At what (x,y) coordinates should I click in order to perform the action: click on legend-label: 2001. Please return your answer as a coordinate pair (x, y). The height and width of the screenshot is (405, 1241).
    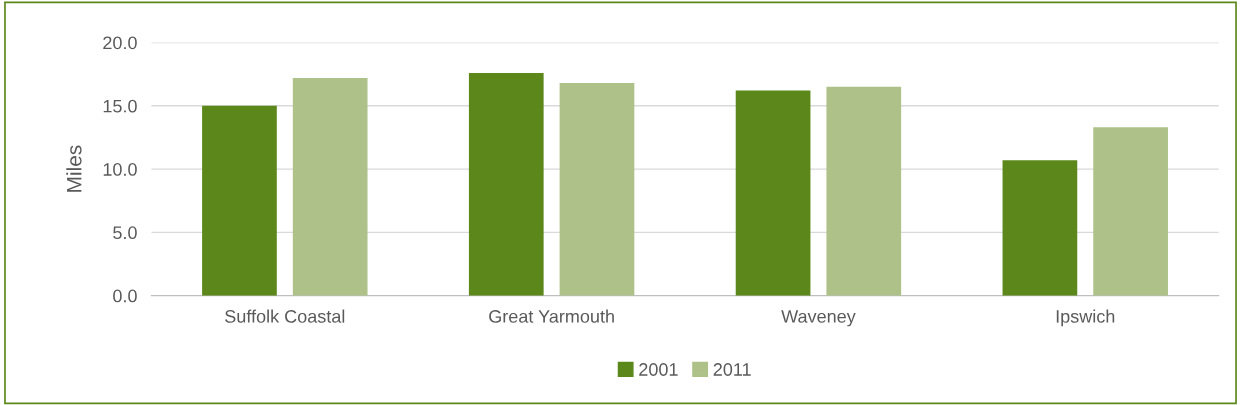
    Looking at the image, I should click on (658, 369).